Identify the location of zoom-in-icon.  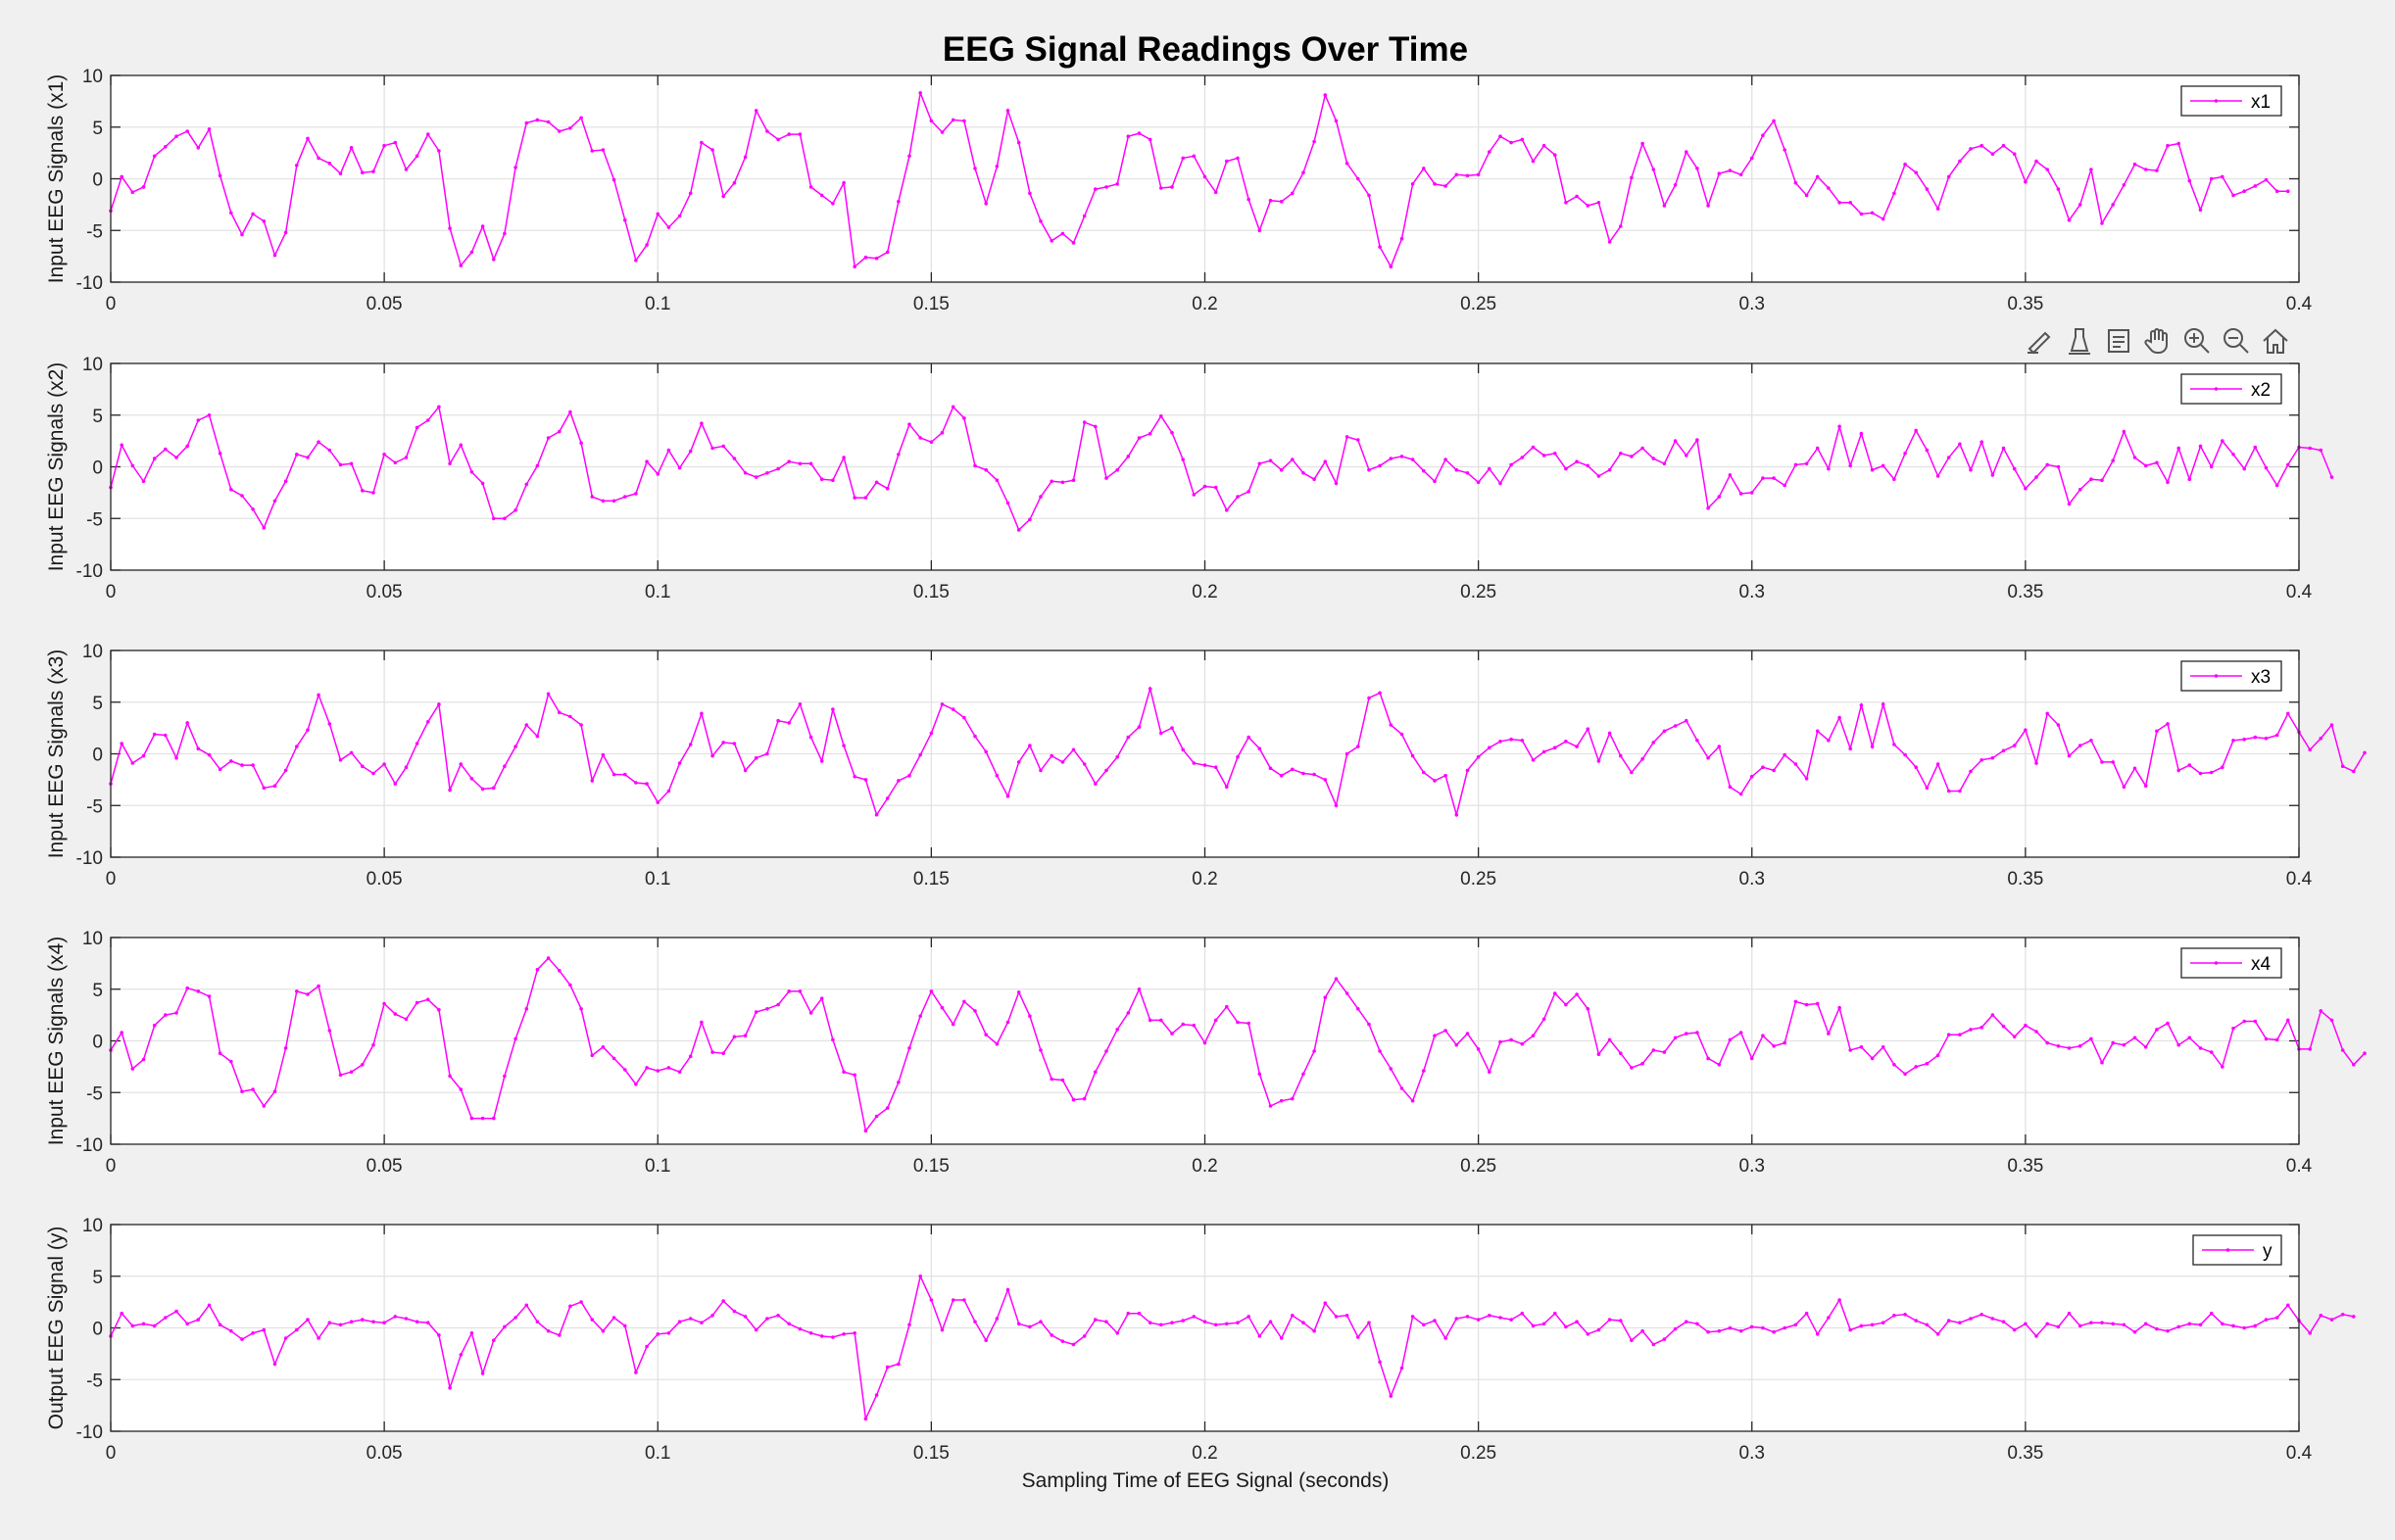
(2197, 341).